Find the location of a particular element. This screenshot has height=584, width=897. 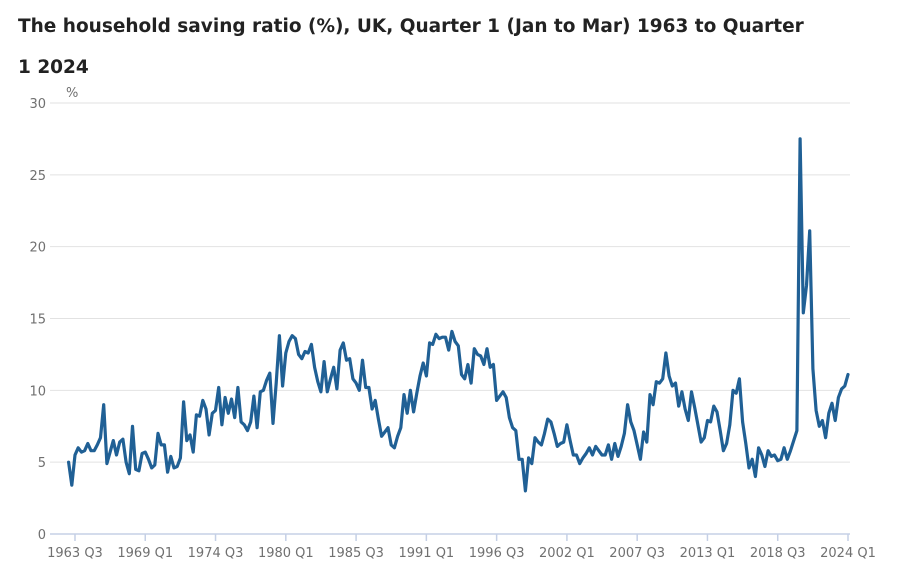

x-tick-label: 2018 Q3 is located at coordinates (778, 553).